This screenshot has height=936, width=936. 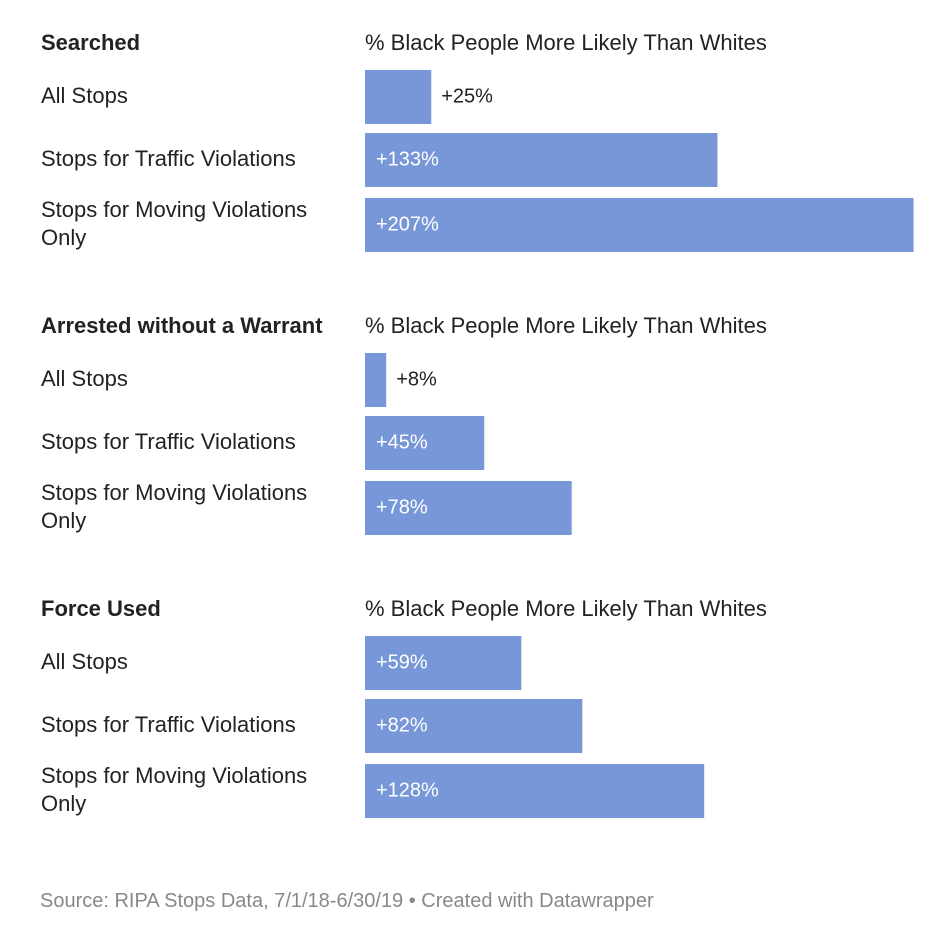 What do you see at coordinates (182, 325) in the screenshot?
I see `section-title: Arrested without a Warrant` at bounding box center [182, 325].